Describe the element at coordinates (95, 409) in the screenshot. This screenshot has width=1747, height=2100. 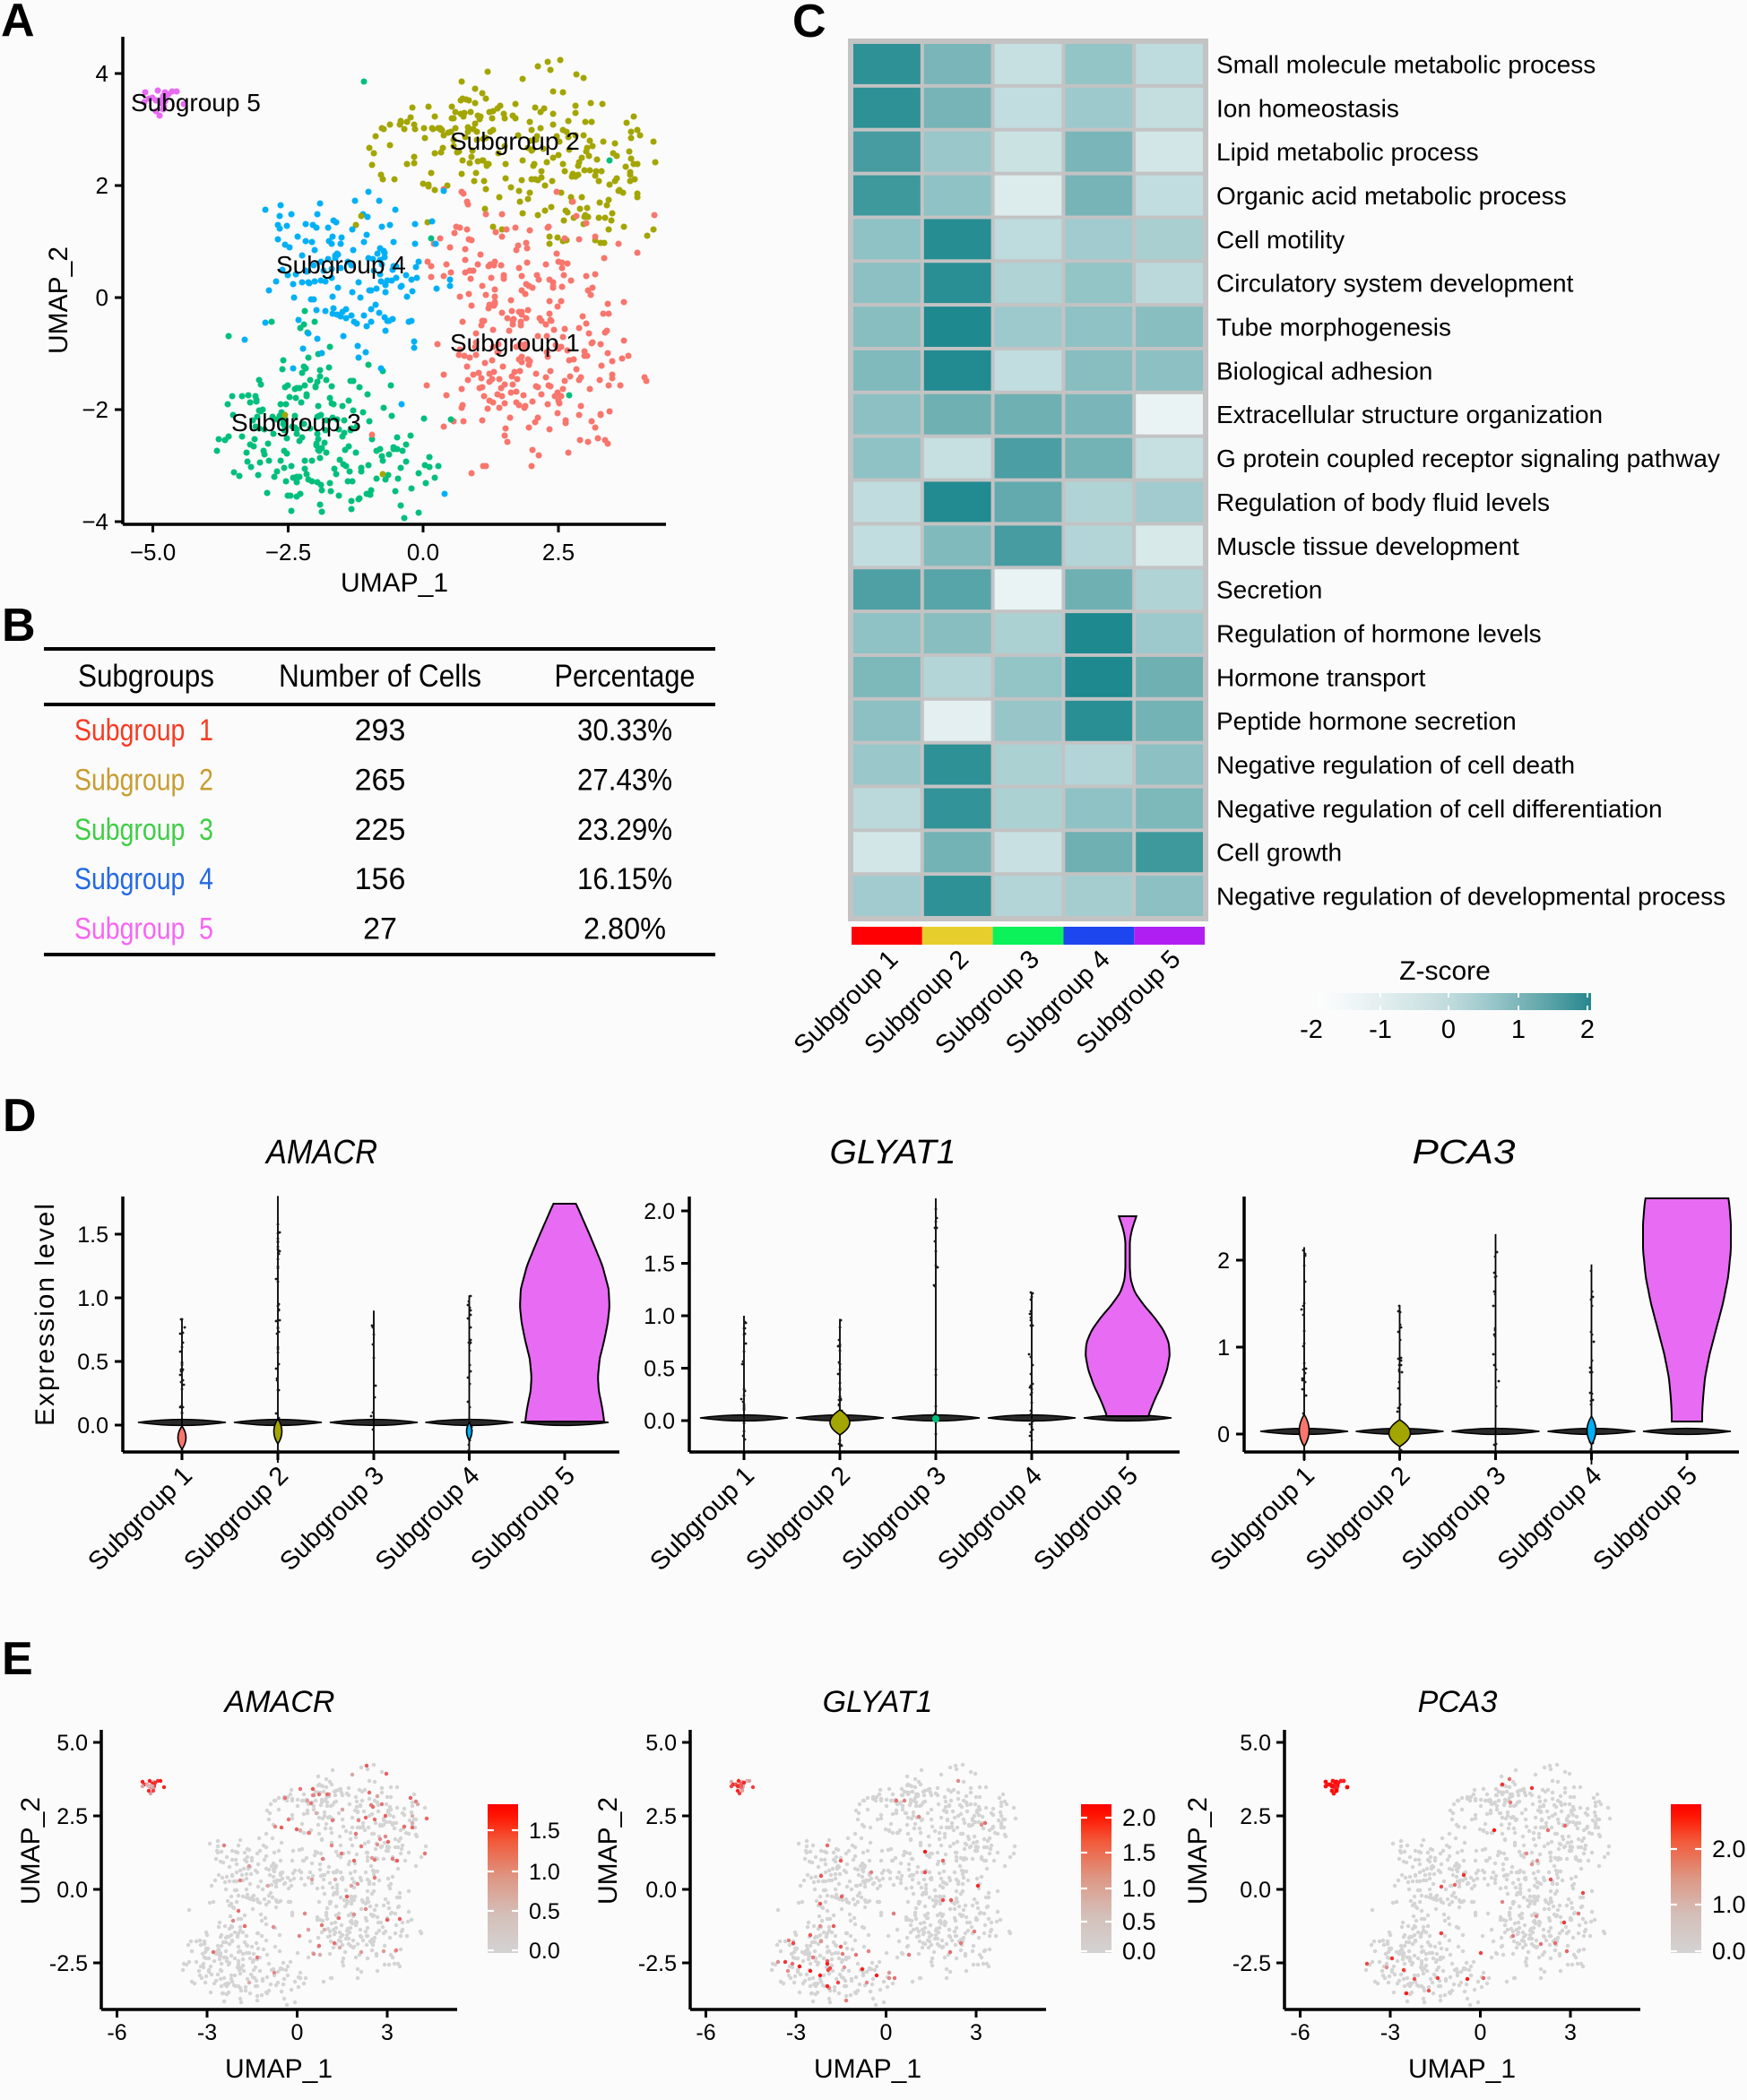
I see `svg-text: −2` at that location.